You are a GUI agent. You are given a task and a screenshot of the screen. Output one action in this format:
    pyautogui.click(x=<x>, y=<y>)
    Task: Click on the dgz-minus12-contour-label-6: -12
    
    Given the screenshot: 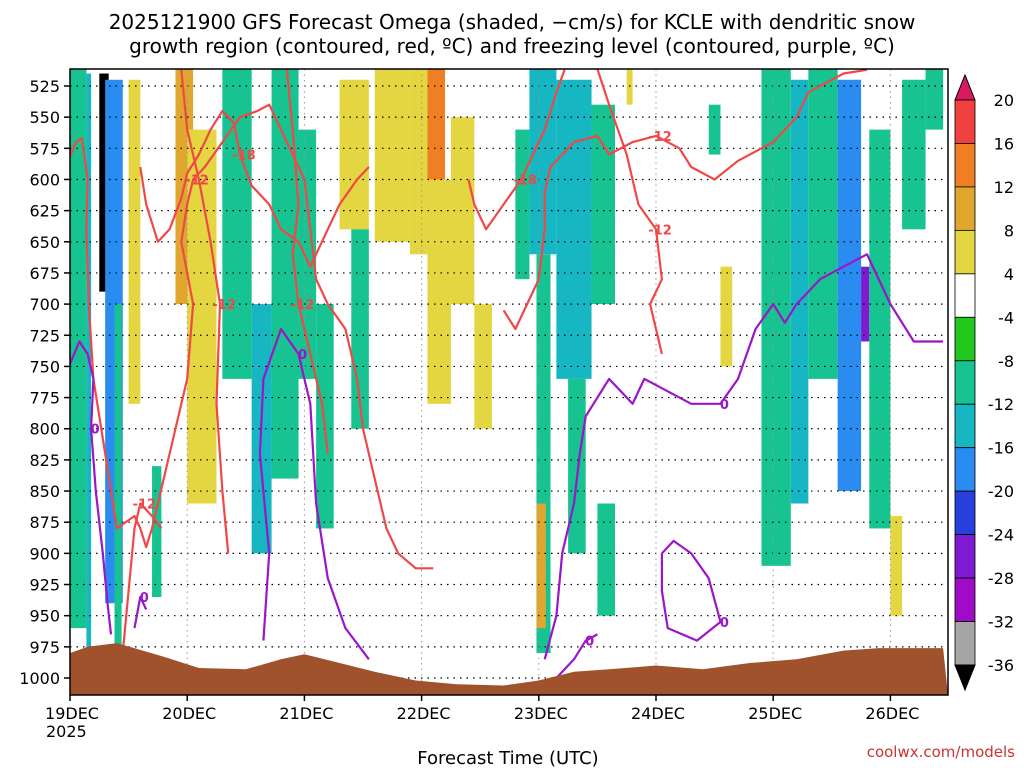 What is the action you would take?
    pyautogui.click(x=660, y=230)
    